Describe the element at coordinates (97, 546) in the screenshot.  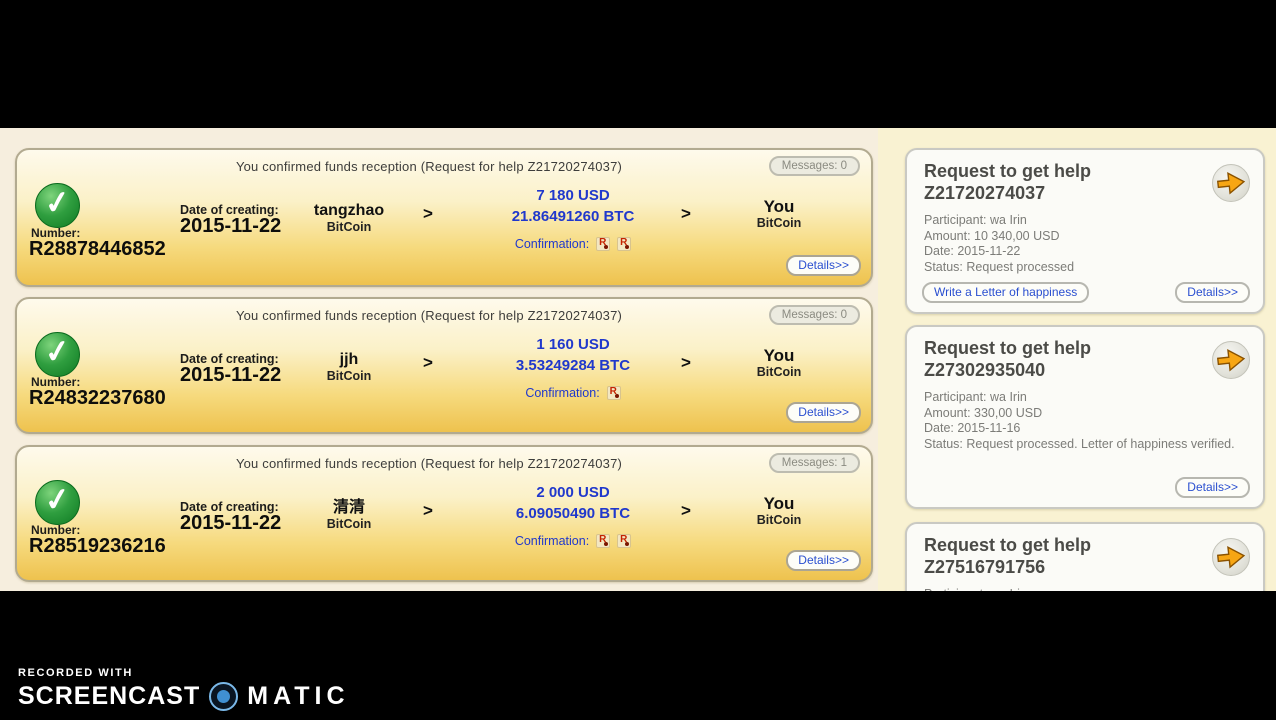
I see `transaction-number: R28519236216` at that location.